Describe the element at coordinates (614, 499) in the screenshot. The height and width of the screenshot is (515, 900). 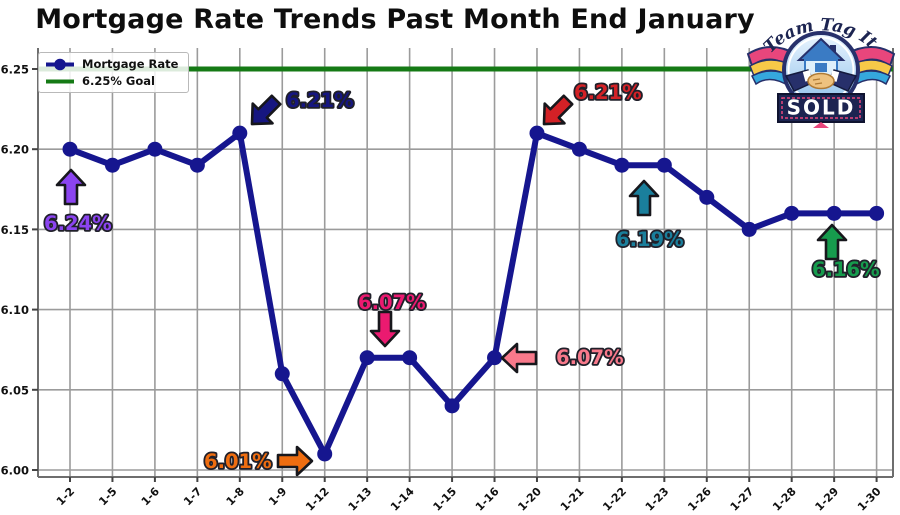
I see `x-tick-label: 1-22` at that location.